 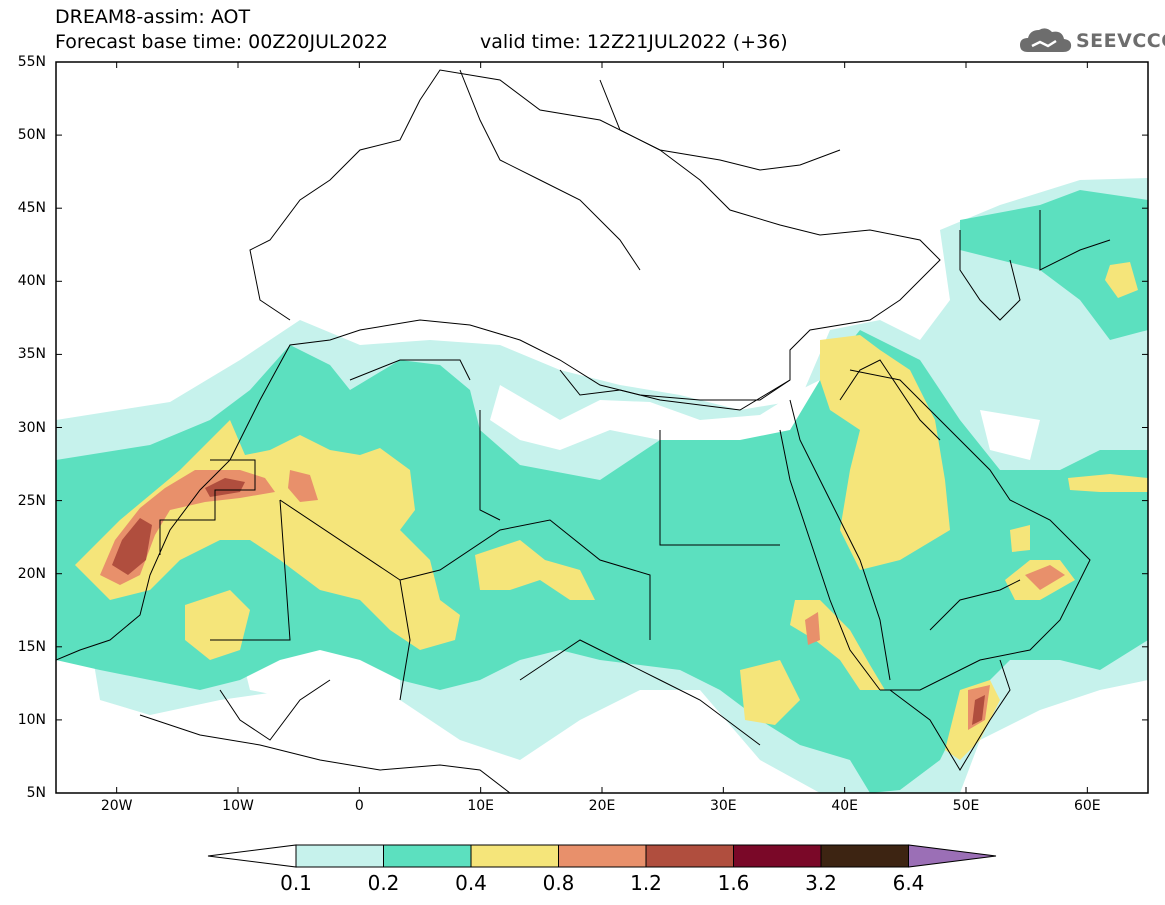 What do you see at coordinates (908, 883) in the screenshot?
I see `colorbar-label: 6.4` at bounding box center [908, 883].